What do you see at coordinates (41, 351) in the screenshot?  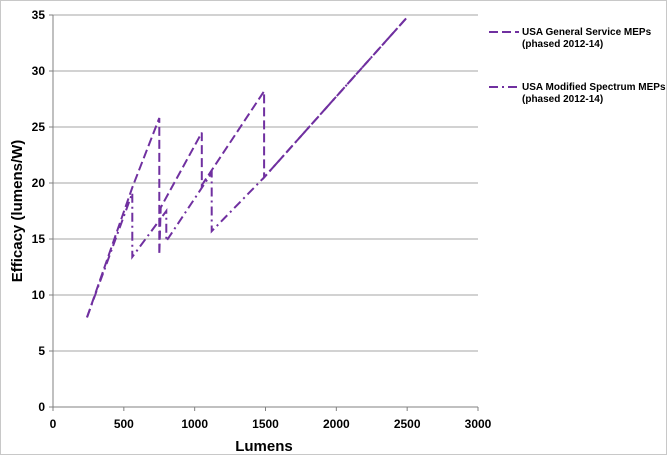 I see `y-tick-label: 5` at bounding box center [41, 351].